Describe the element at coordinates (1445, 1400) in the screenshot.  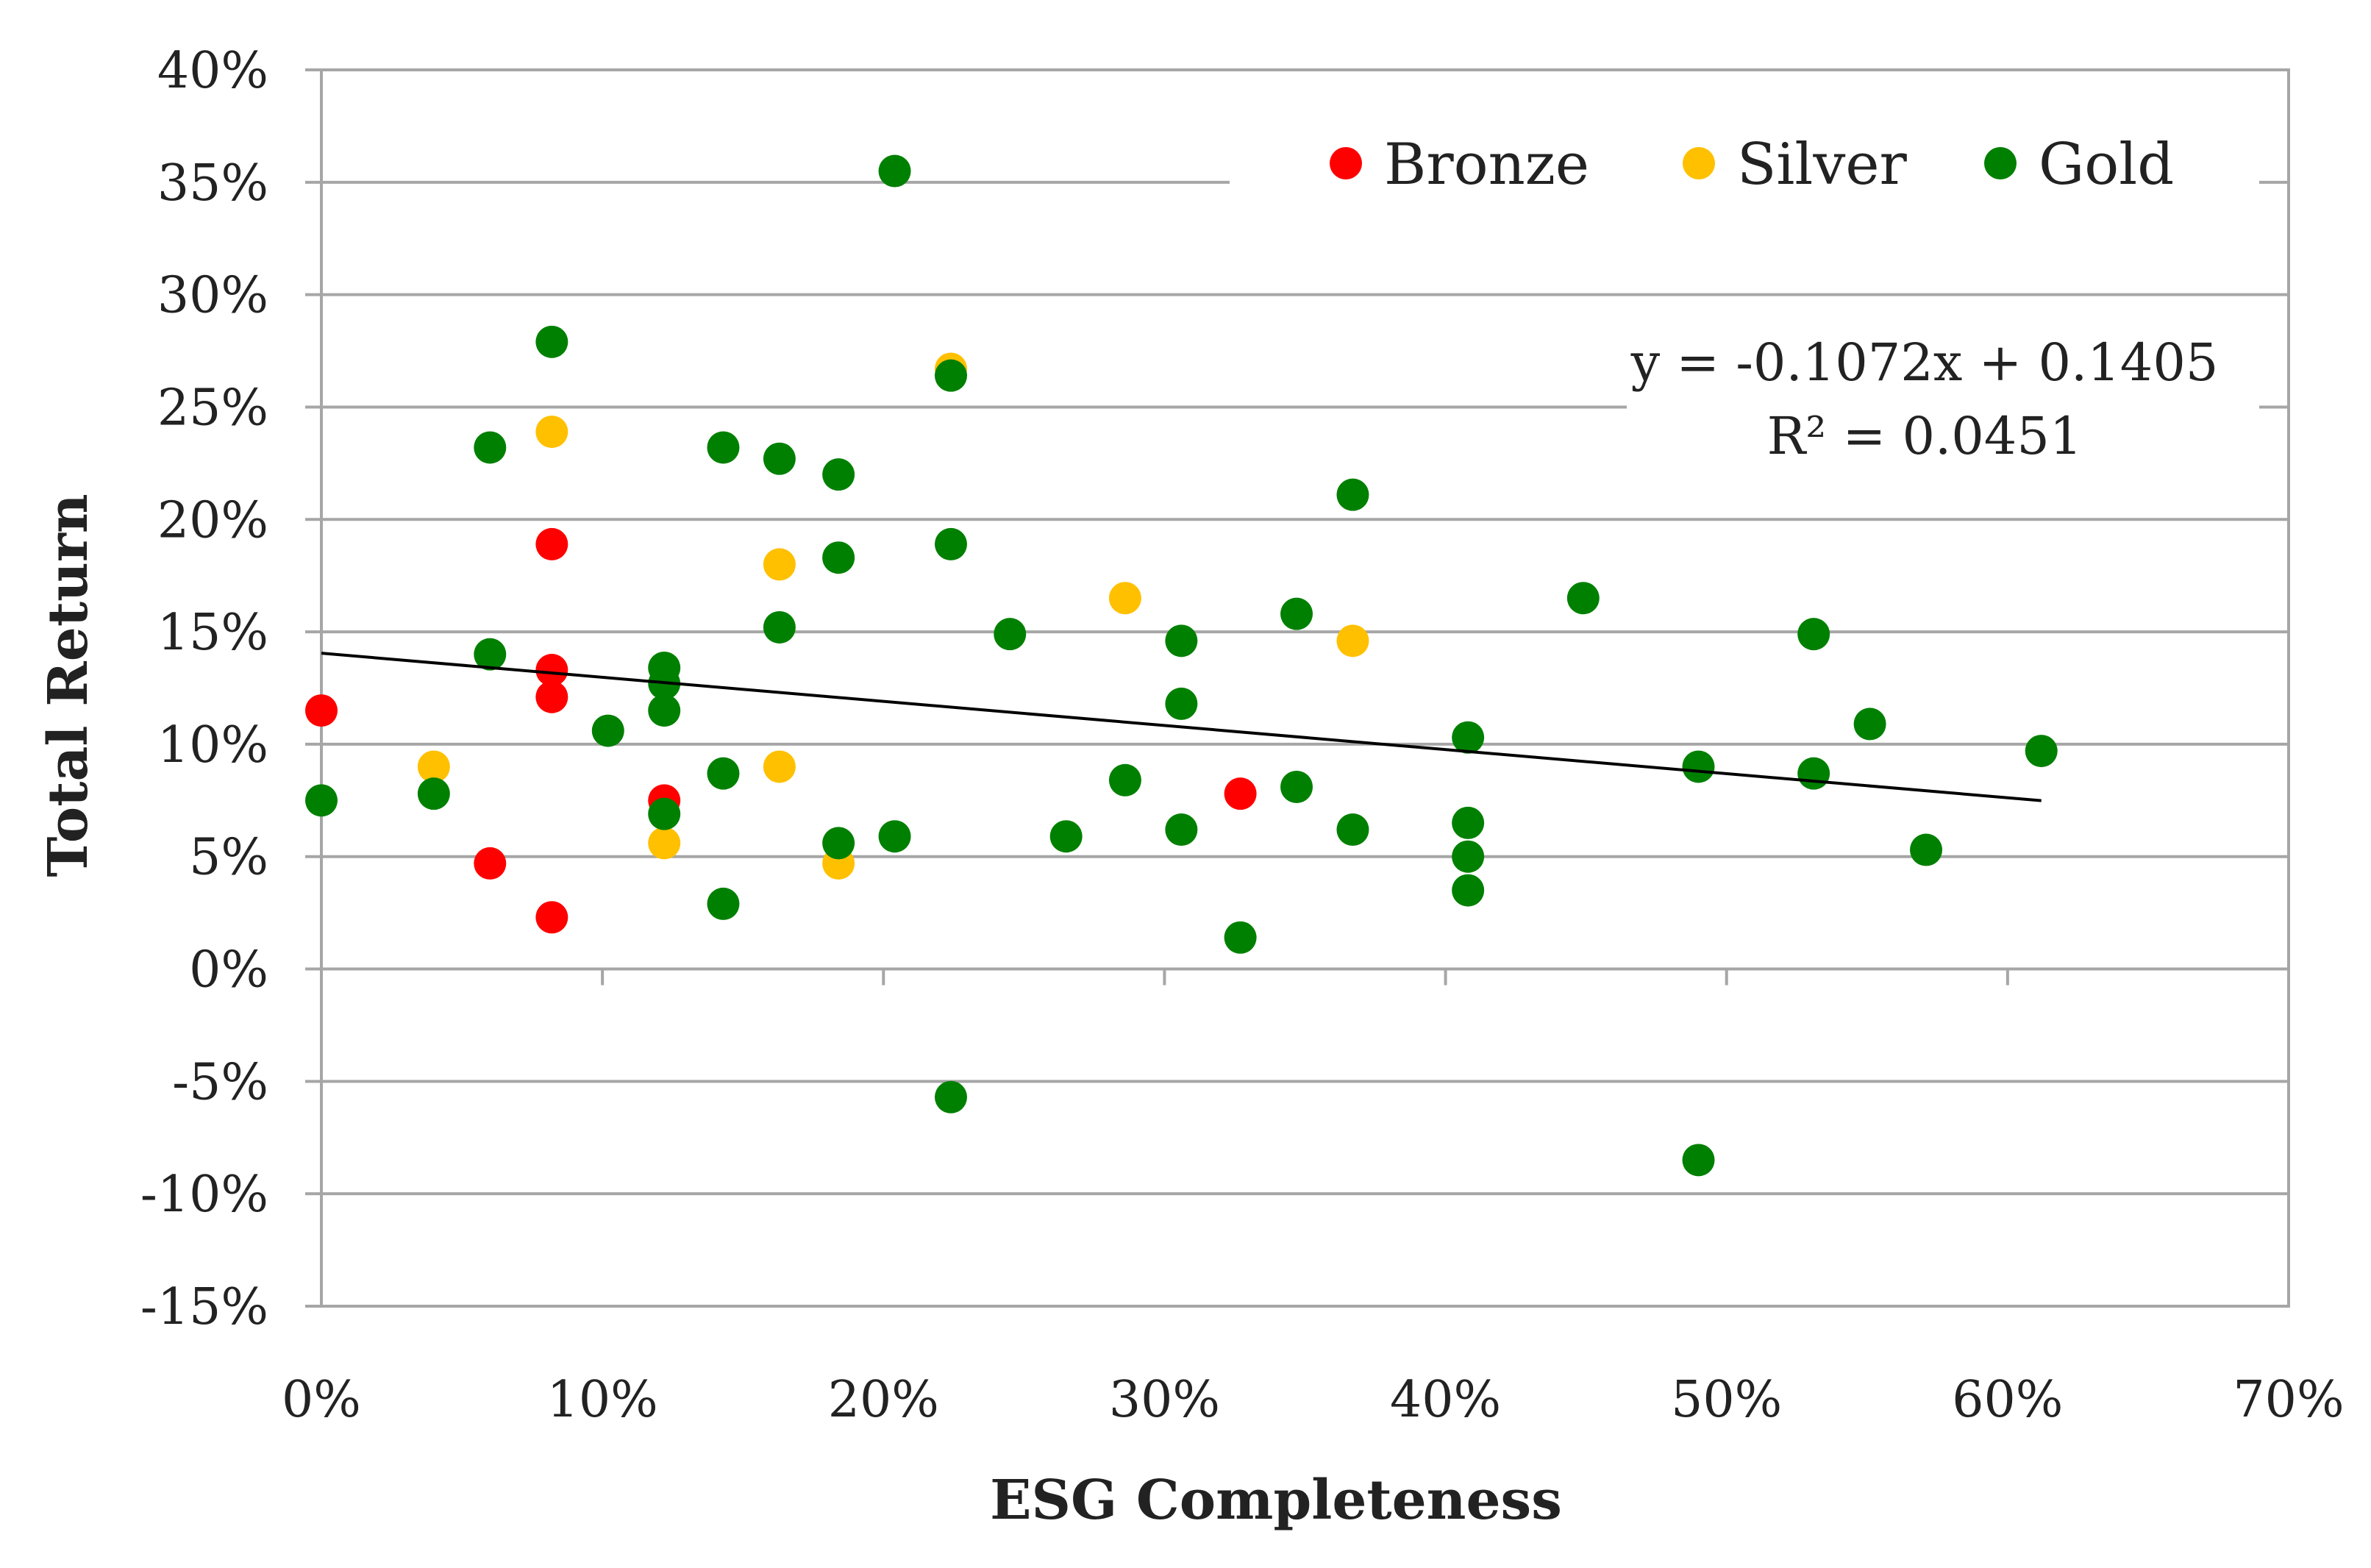
I see `x-tick-label: 40%` at that location.